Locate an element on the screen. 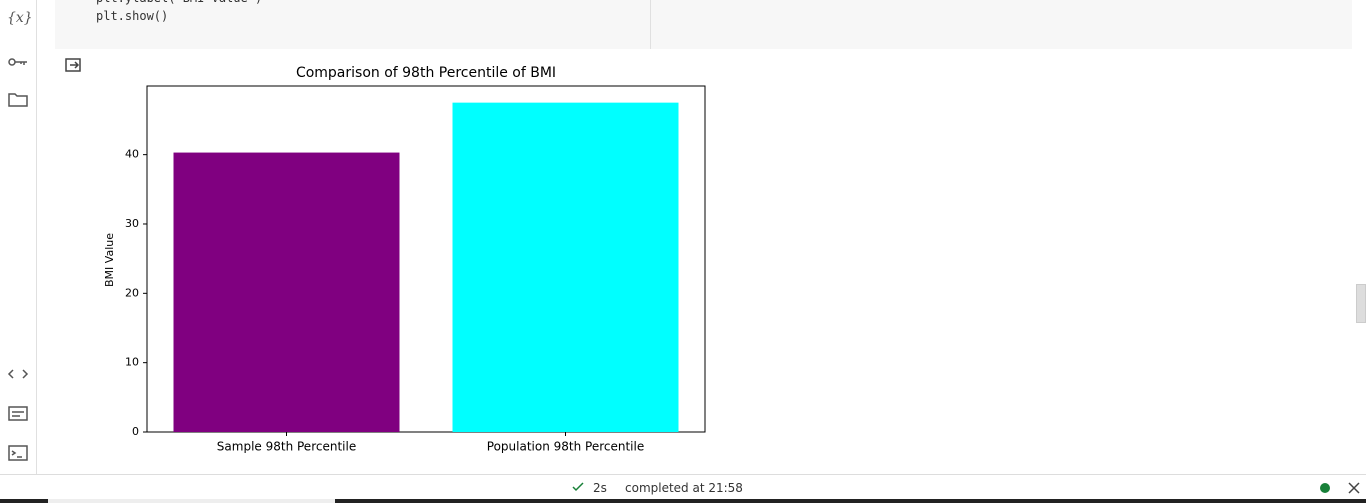 Image resolution: width=1366 pixels, height=503 pixels. code-cell is located at coordinates (703, 24).